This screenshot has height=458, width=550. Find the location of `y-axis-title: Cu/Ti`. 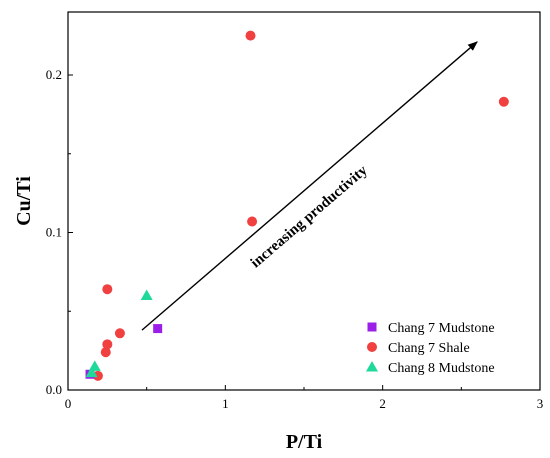

y-axis-title: Cu/Ti is located at coordinates (24, 201).